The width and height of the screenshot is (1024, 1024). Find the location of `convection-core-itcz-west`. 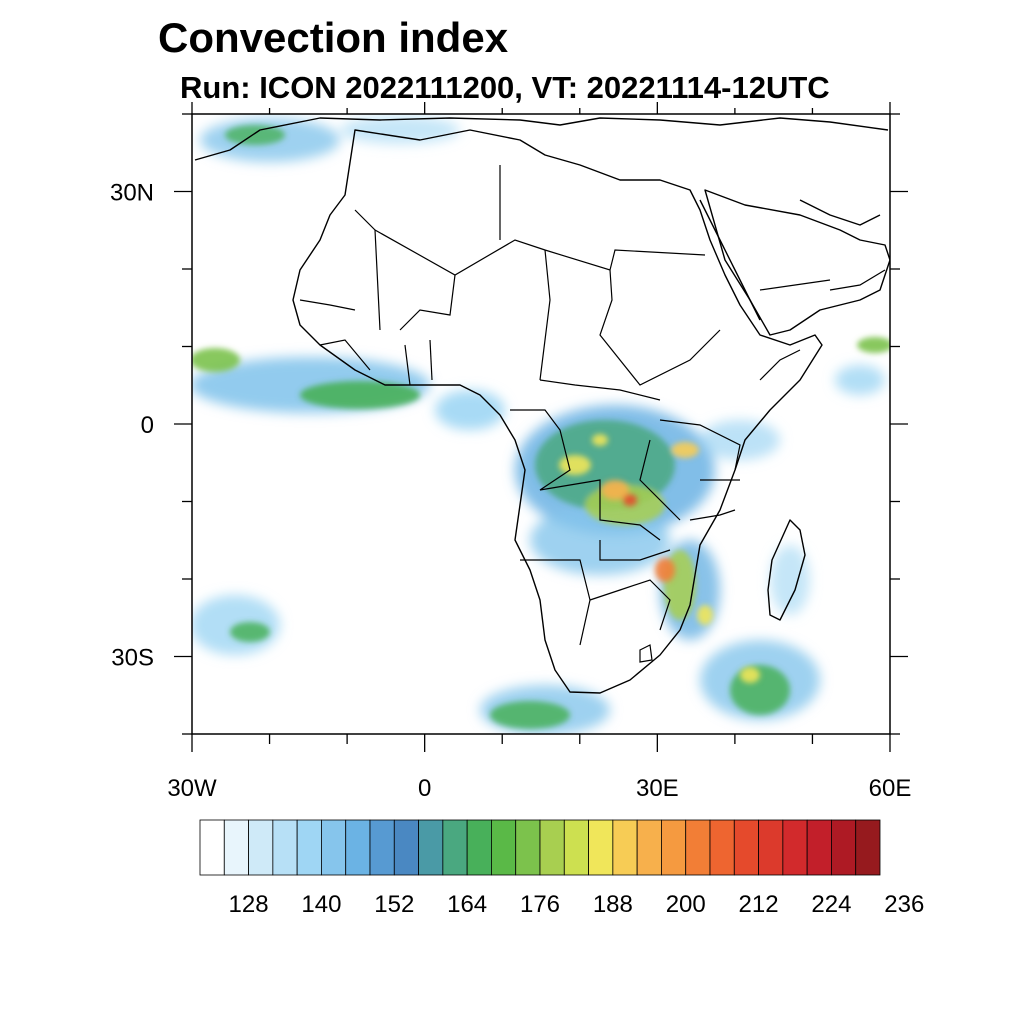

convection-core-itcz-west is located at coordinates (216, 360).